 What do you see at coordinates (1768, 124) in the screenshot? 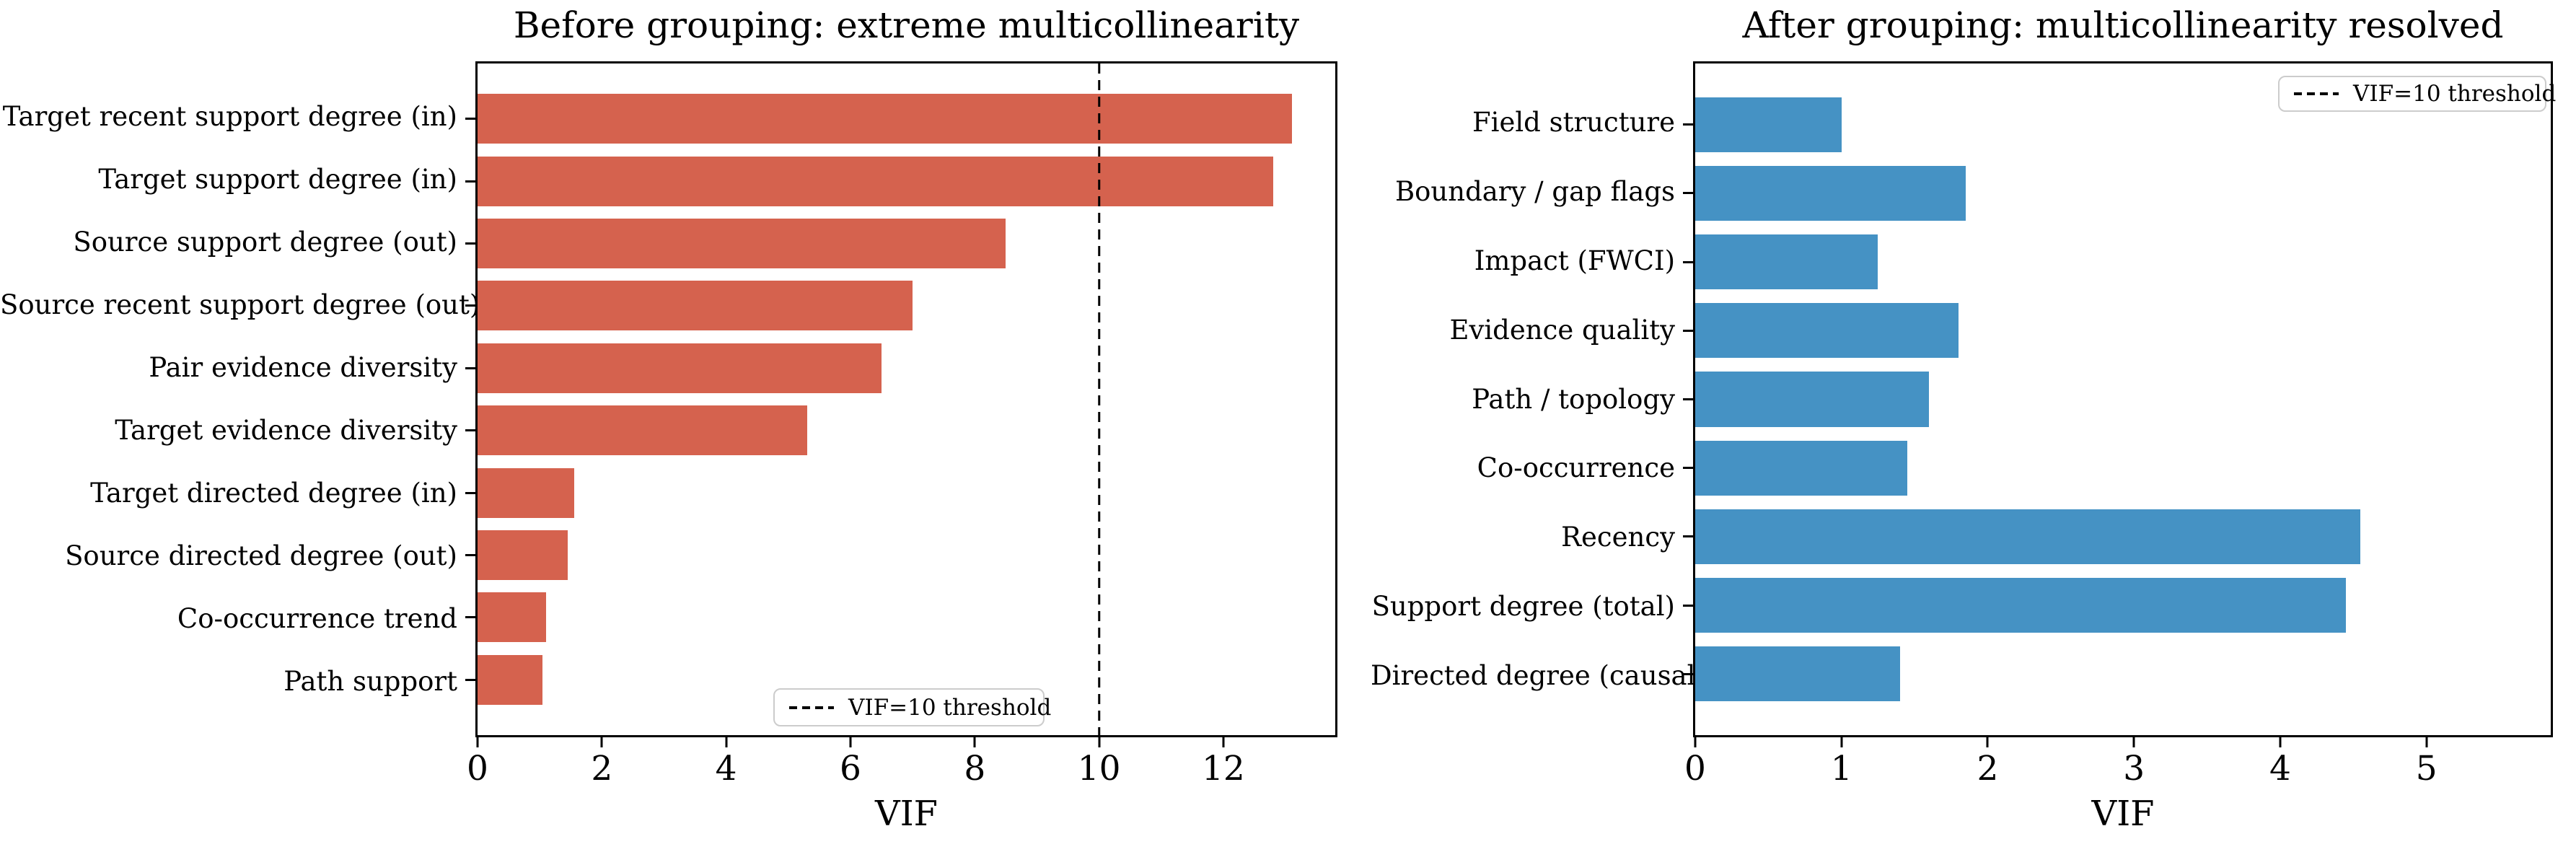
I see `bar-field-structure` at bounding box center [1768, 124].